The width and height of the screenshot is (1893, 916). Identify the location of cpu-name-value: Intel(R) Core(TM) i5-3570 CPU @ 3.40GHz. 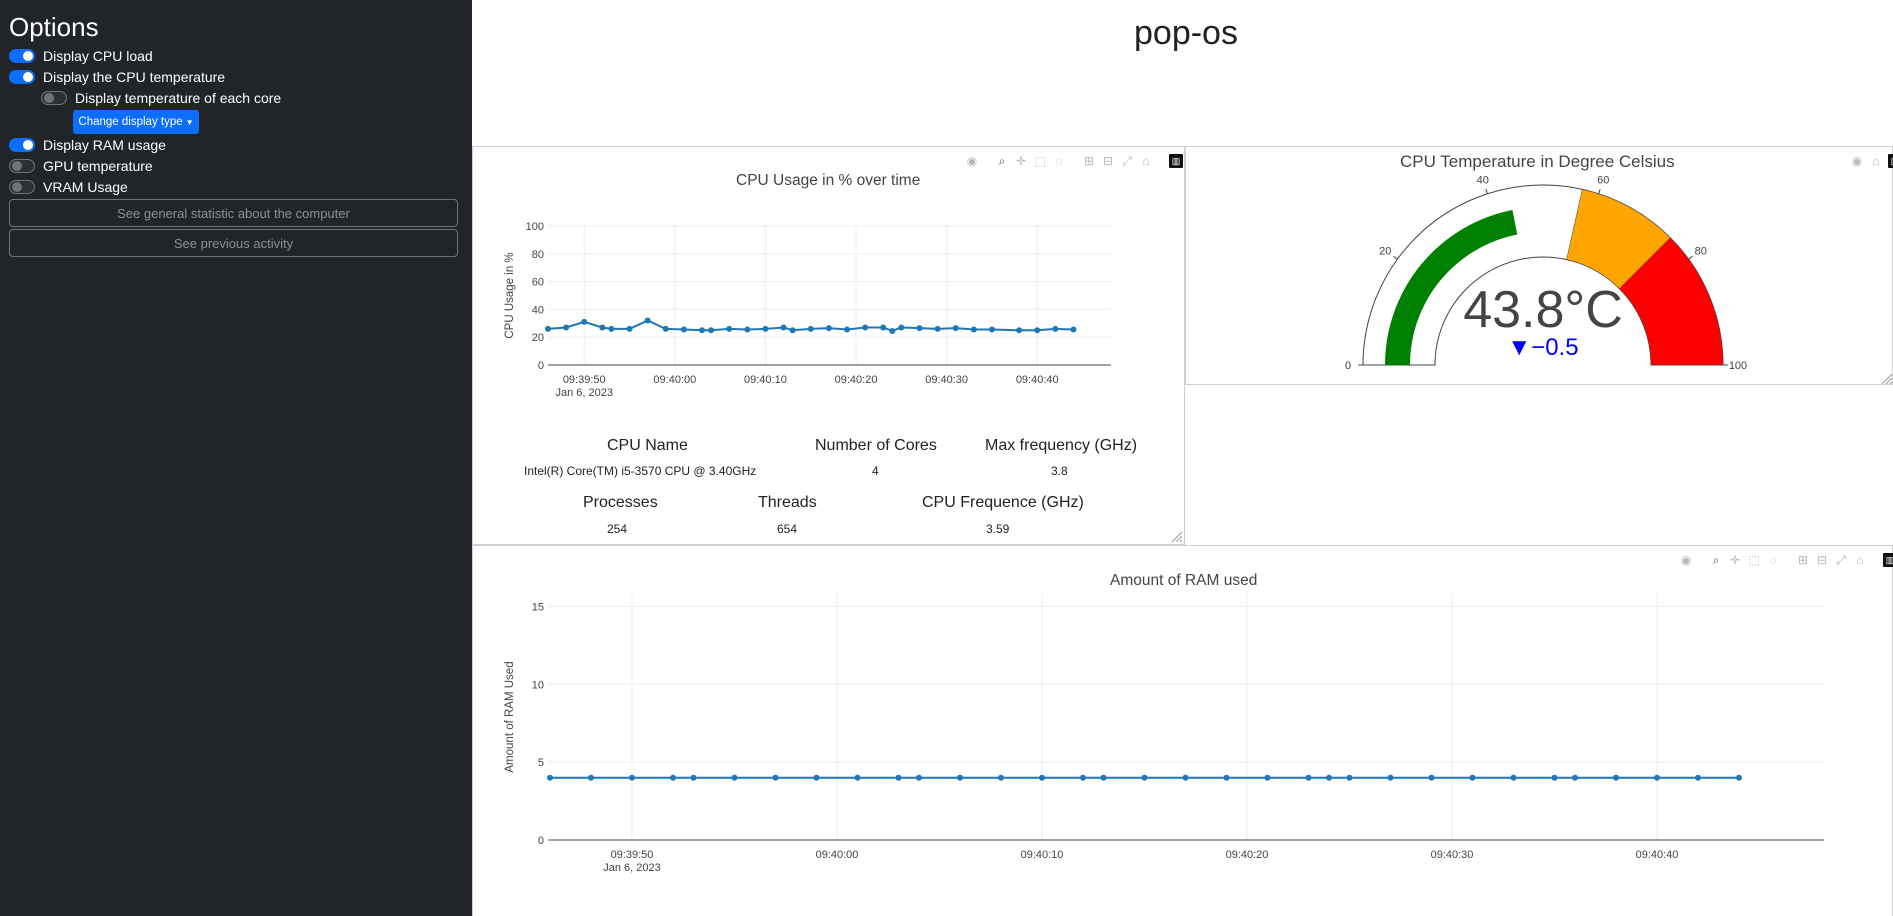
(640, 471).